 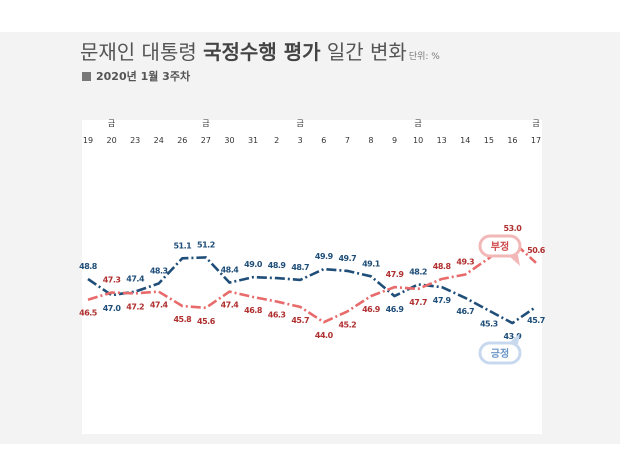 What do you see at coordinates (489, 140) in the screenshot?
I see `x-tick-label: 15` at bounding box center [489, 140].